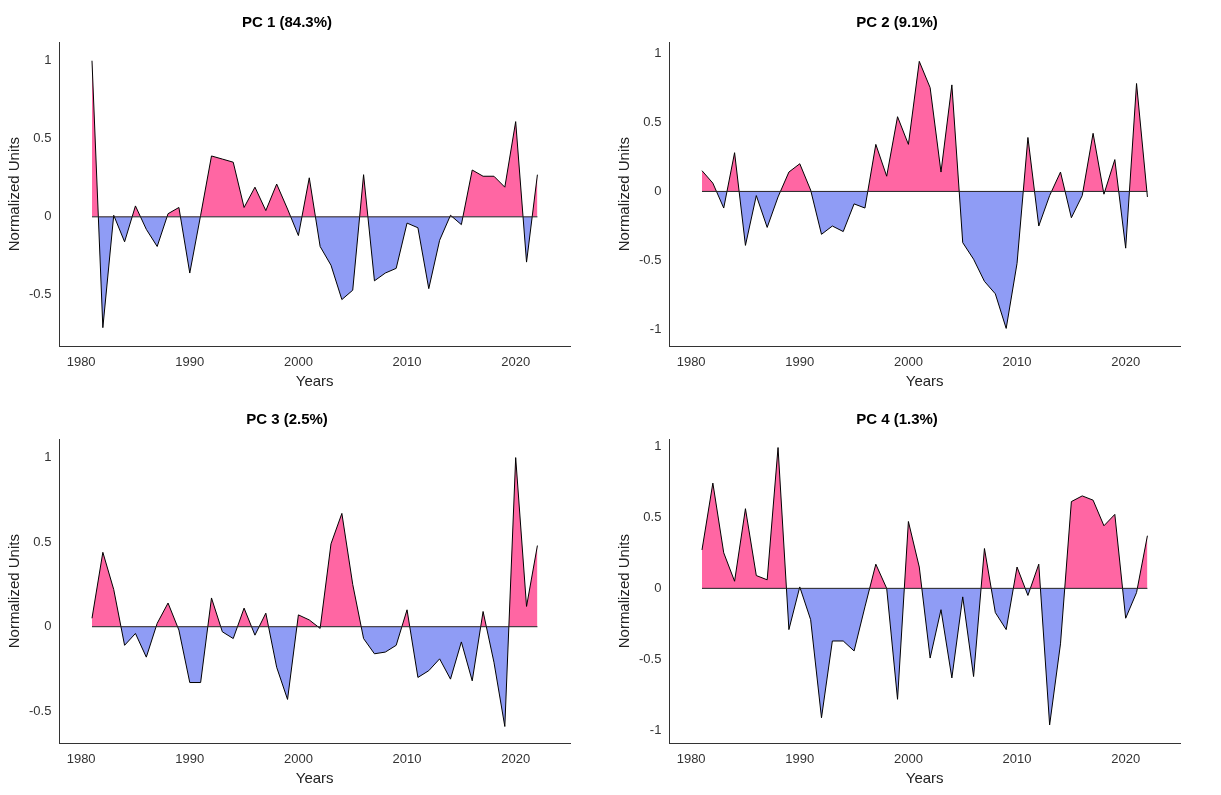  What do you see at coordinates (287, 22) in the screenshot?
I see `chart-title: PC 1 (84.3%)` at bounding box center [287, 22].